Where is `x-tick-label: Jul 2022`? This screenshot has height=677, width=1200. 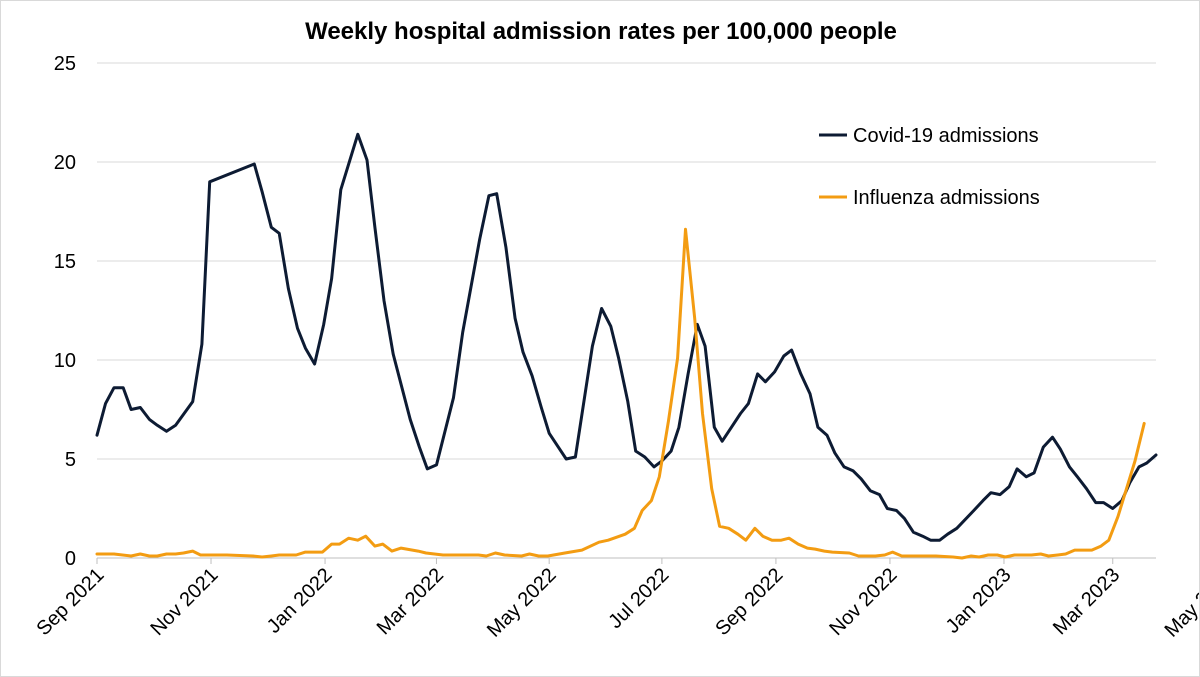 x-tick-label: Jul 2022 is located at coordinates (638, 598).